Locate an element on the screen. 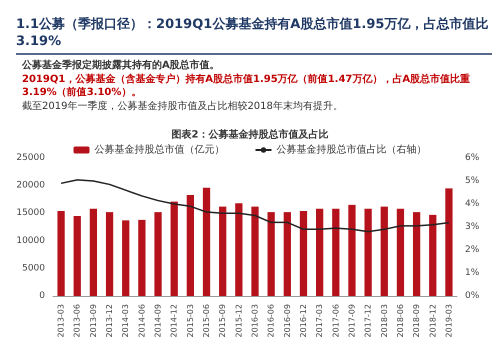  chart-title: 1.1公募（季报口径）：2019Q1公募基金持有A股总市值1.95万亿，占总市值比3.19% is located at coordinates (252, 32).